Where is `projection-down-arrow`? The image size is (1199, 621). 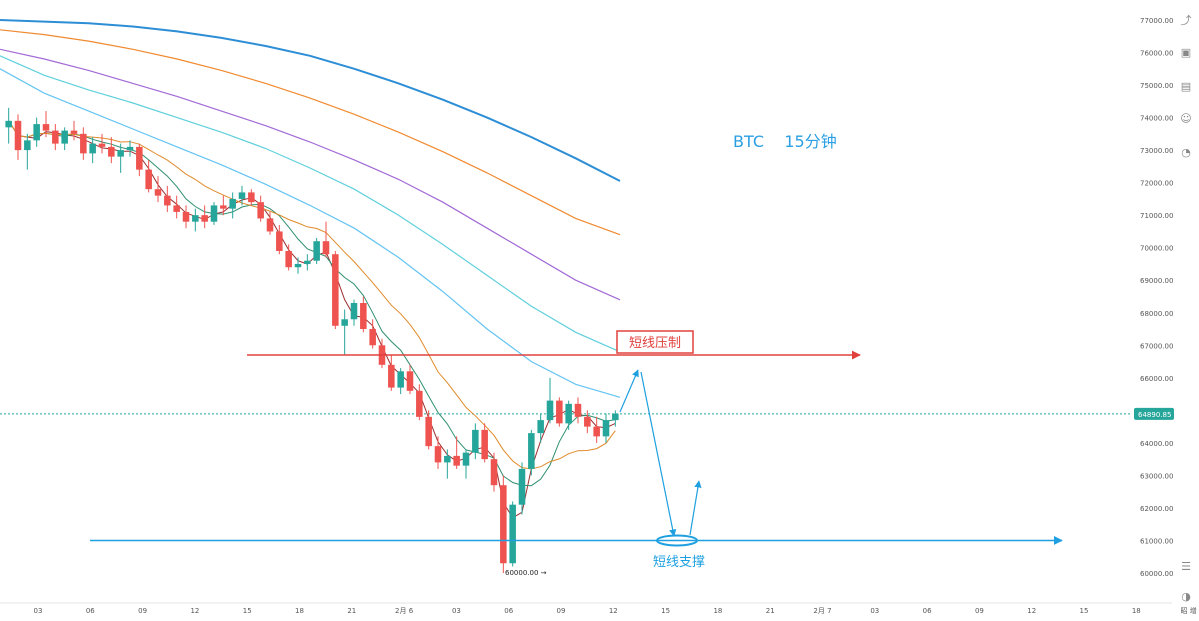 projection-down-arrow is located at coordinates (658, 454).